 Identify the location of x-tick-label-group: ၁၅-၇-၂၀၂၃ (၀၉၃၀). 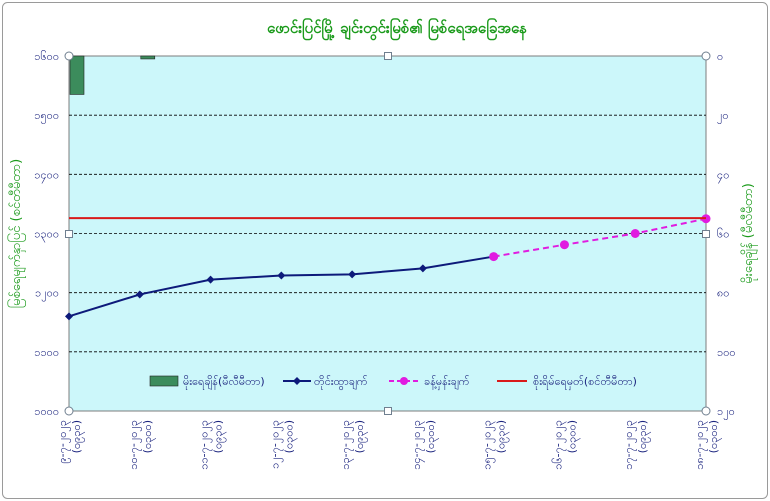
(495, 445).